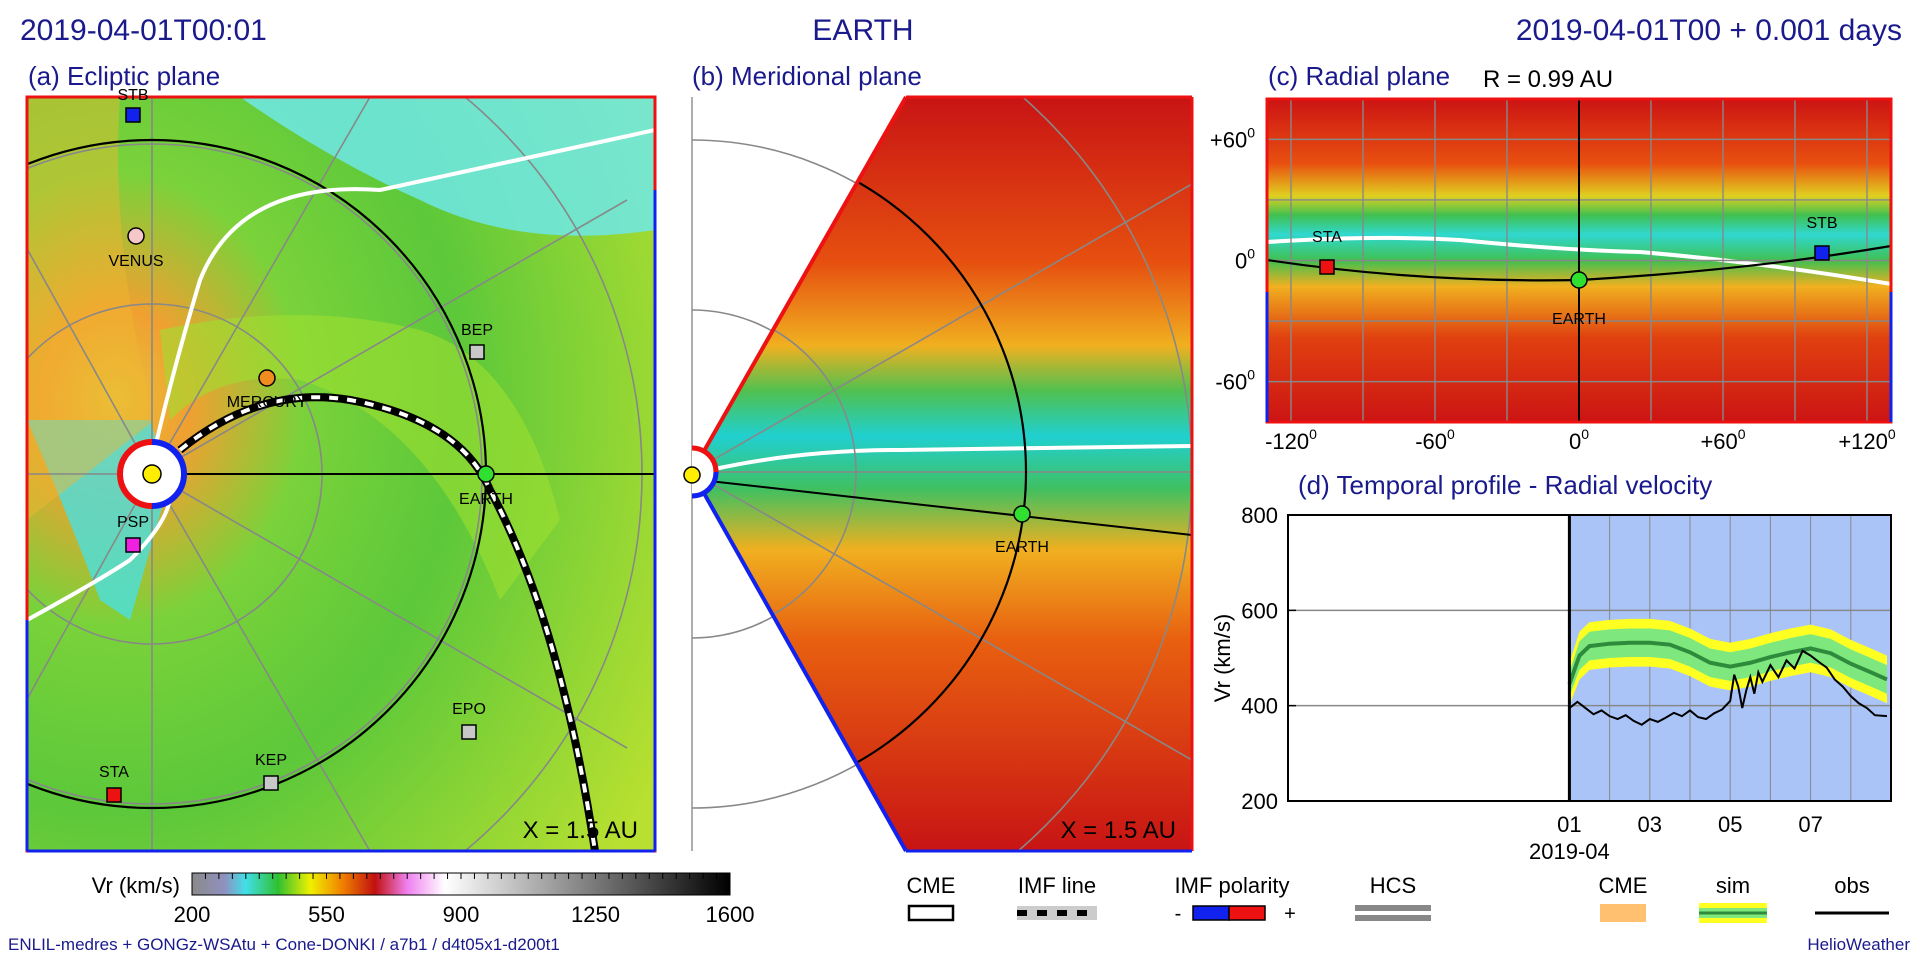 Image resolution: width=1920 pixels, height=960 pixels. What do you see at coordinates (1650, 824) in the screenshot?
I see `x-tick-label: 03` at bounding box center [1650, 824].